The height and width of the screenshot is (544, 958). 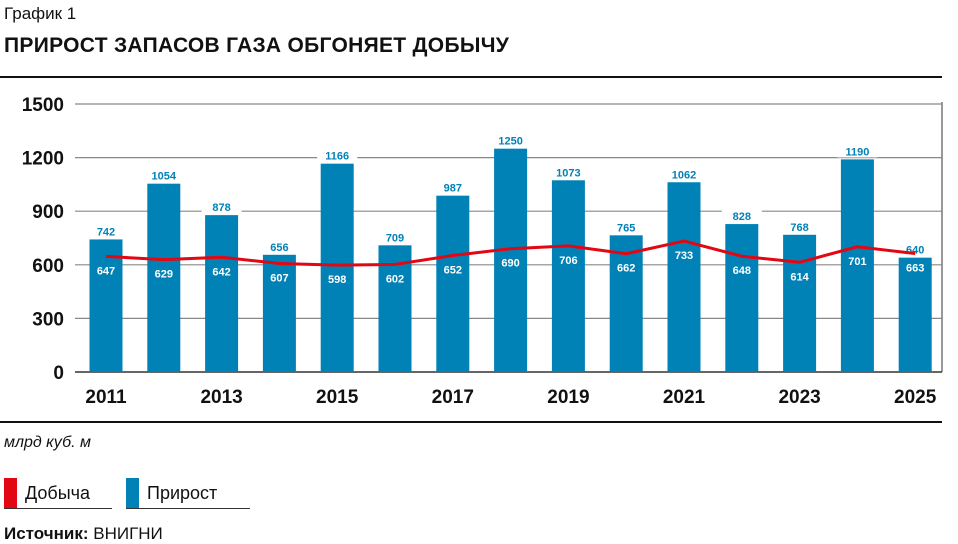 I want to click on chart-title: ПРИРОСТ ЗАПАСОВ ГАЗА ОБГОНЯЕТ ДОБЫЧУ, so click(x=257, y=45).